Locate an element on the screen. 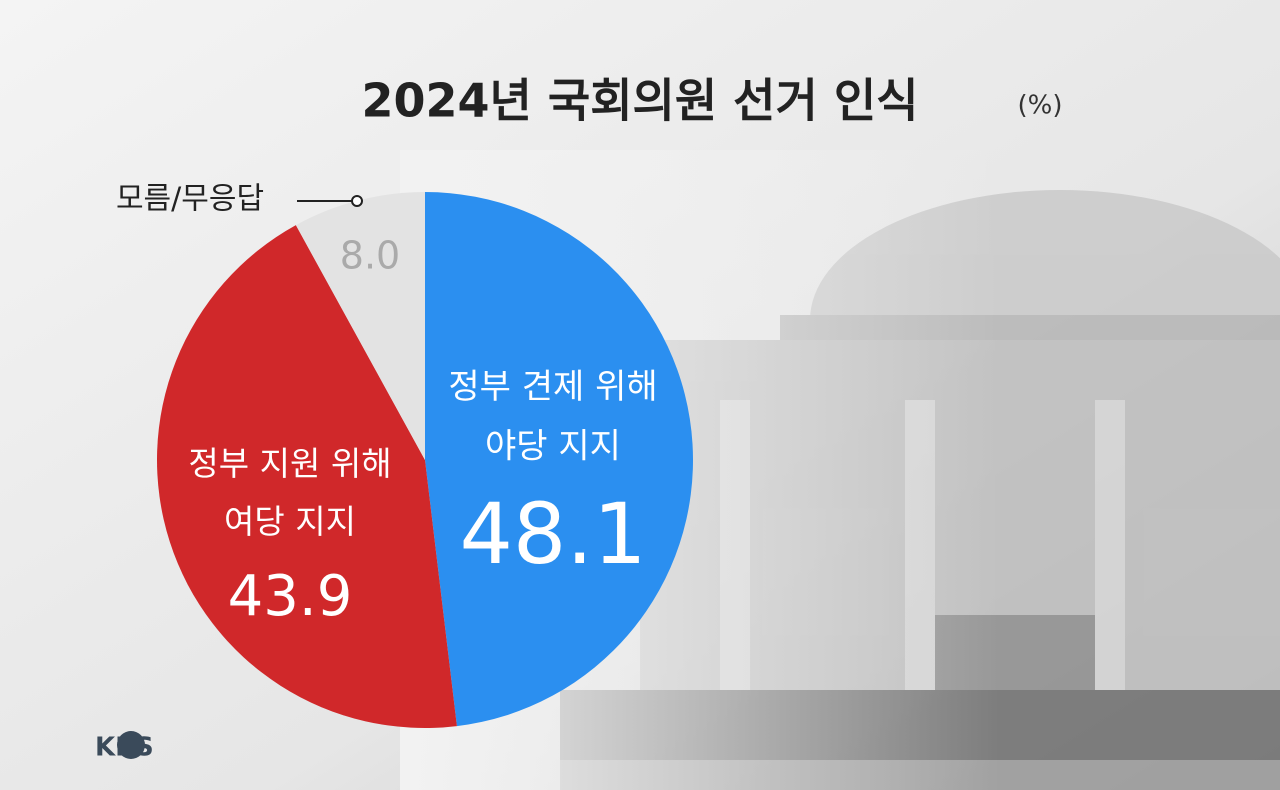  value-label: 48.1 is located at coordinates (552, 534).